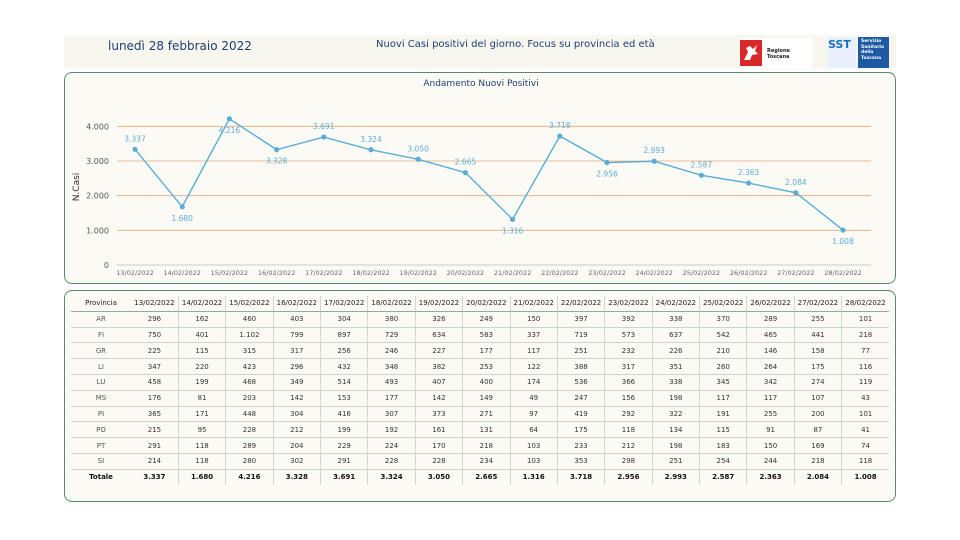 The height and width of the screenshot is (540, 960). Describe the element at coordinates (155, 414) in the screenshot. I see `value-cell: 365` at that location.